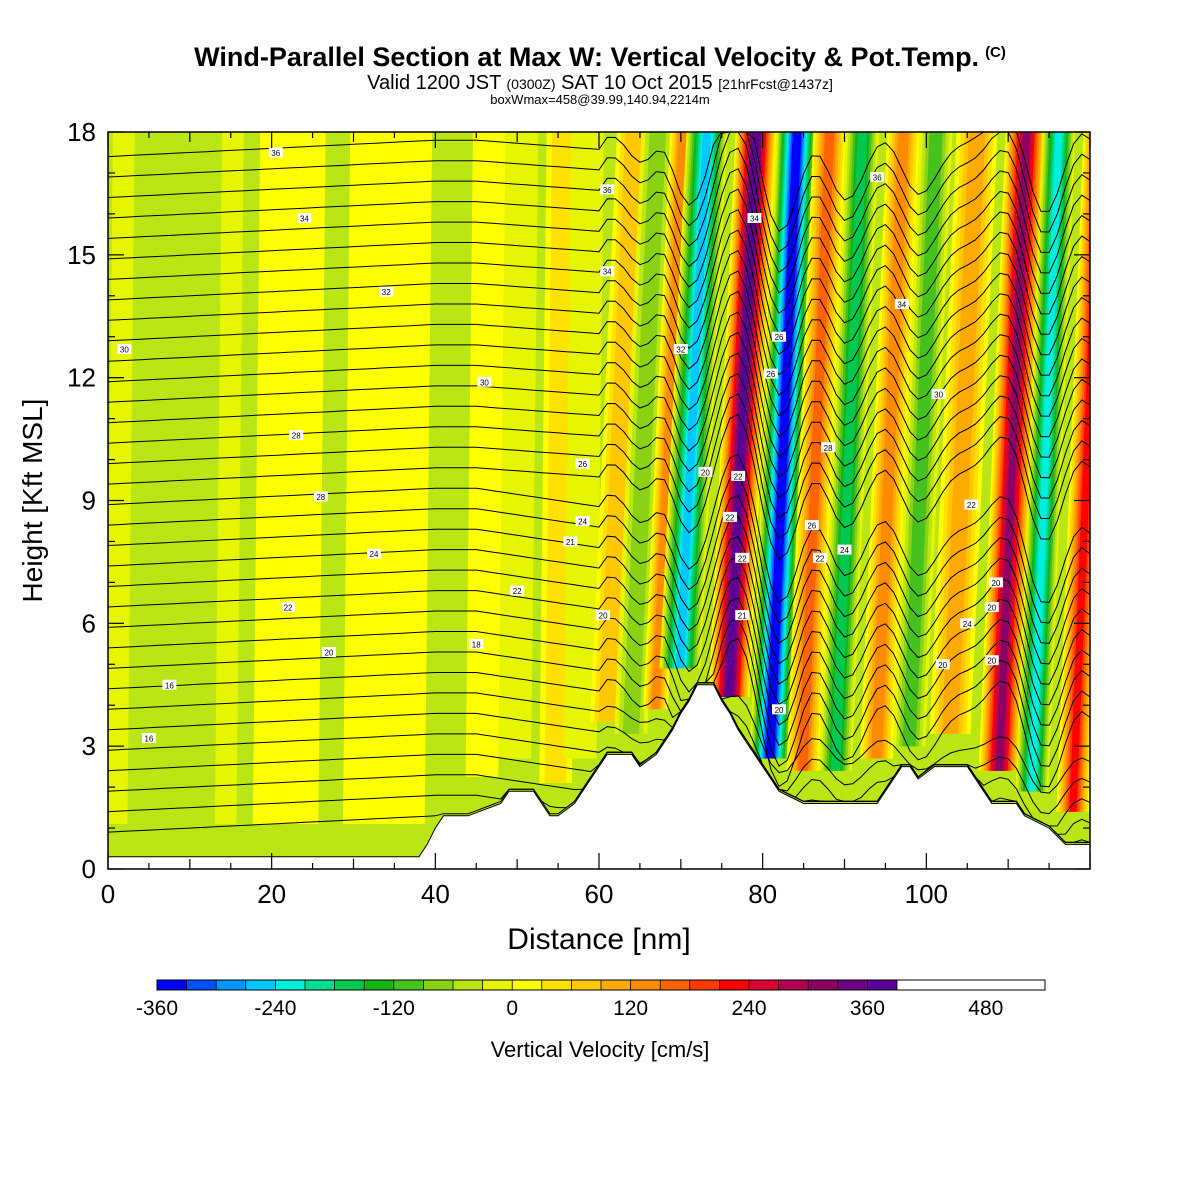 The image size is (1200, 1200). Describe the element at coordinates (630, 1008) in the screenshot. I see `colorbar-tick-label: 120` at that location.